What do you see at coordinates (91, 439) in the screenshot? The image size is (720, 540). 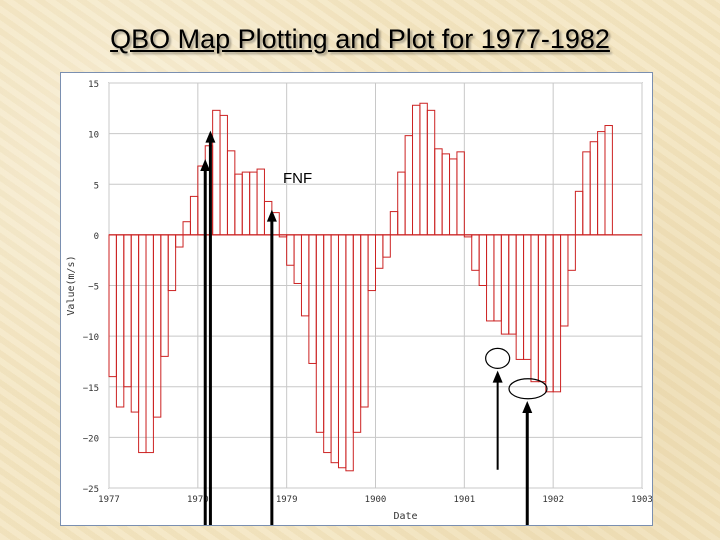 I see `y-tick-label: −20` at bounding box center [91, 439].